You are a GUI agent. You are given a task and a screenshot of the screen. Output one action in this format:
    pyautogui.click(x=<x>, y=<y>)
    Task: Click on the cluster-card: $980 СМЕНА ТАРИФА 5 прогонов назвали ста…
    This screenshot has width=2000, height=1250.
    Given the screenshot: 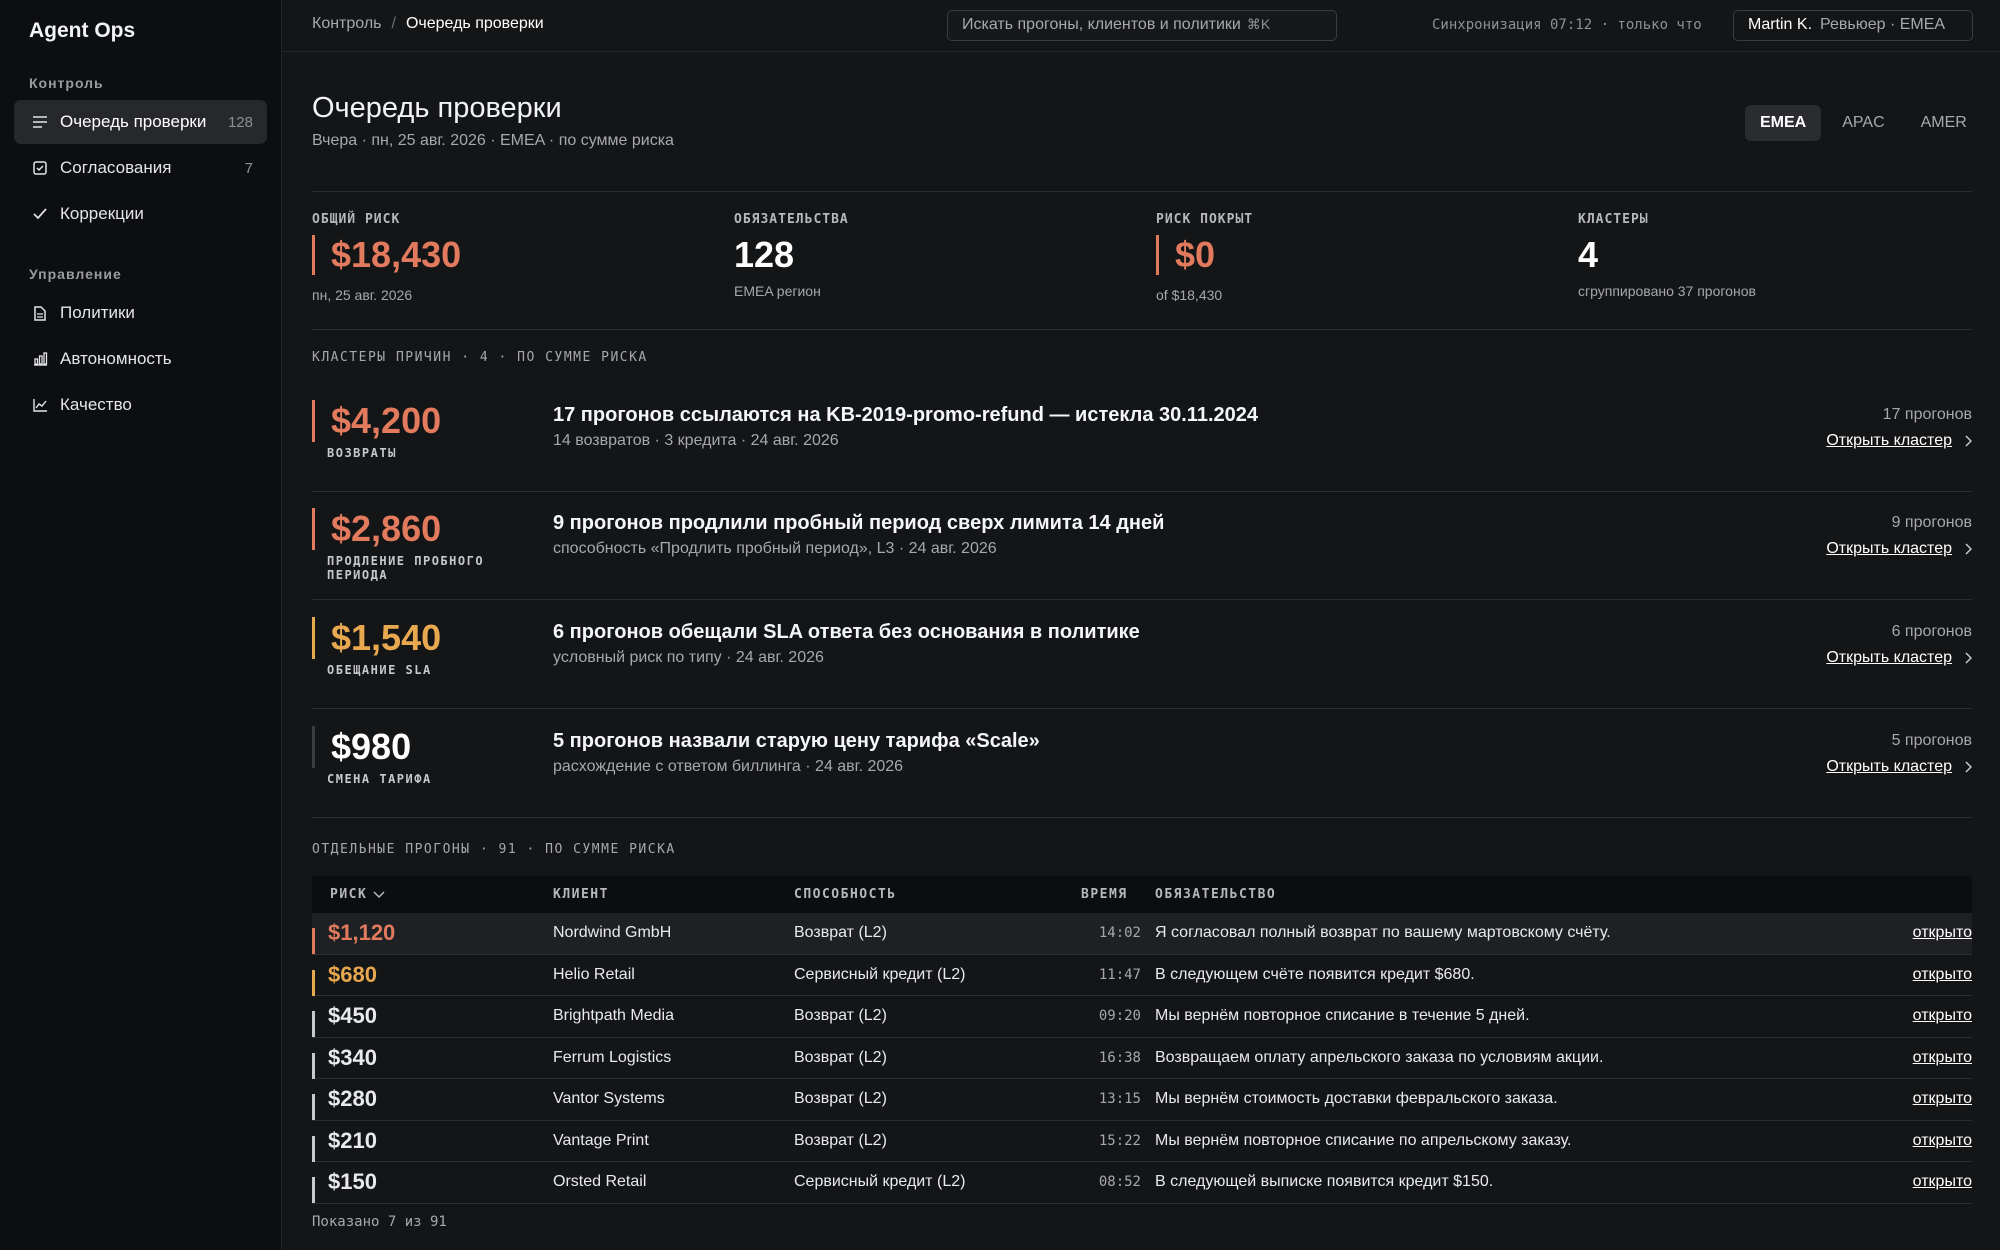 What is the action you would take?
    pyautogui.click(x=1142, y=764)
    